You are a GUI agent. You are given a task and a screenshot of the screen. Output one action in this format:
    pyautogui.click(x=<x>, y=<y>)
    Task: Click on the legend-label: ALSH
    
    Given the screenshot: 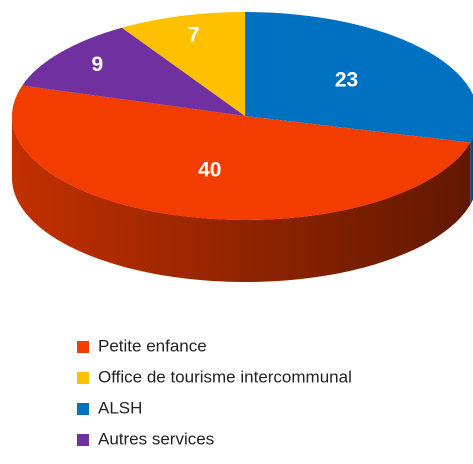 What is the action you would take?
    pyautogui.click(x=120, y=407)
    